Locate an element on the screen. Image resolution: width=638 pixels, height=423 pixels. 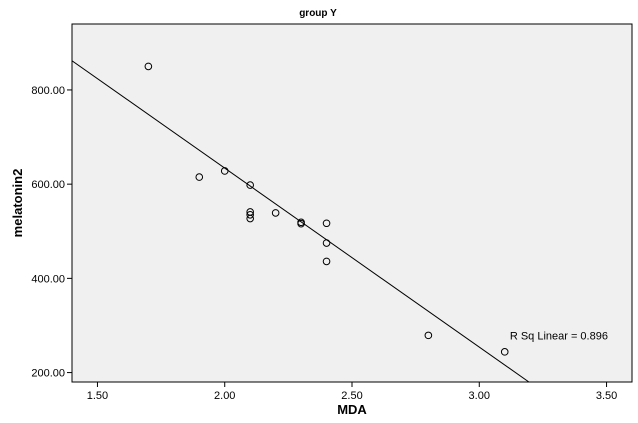
y-axis-title: melatonin2 is located at coordinates (17, 203).